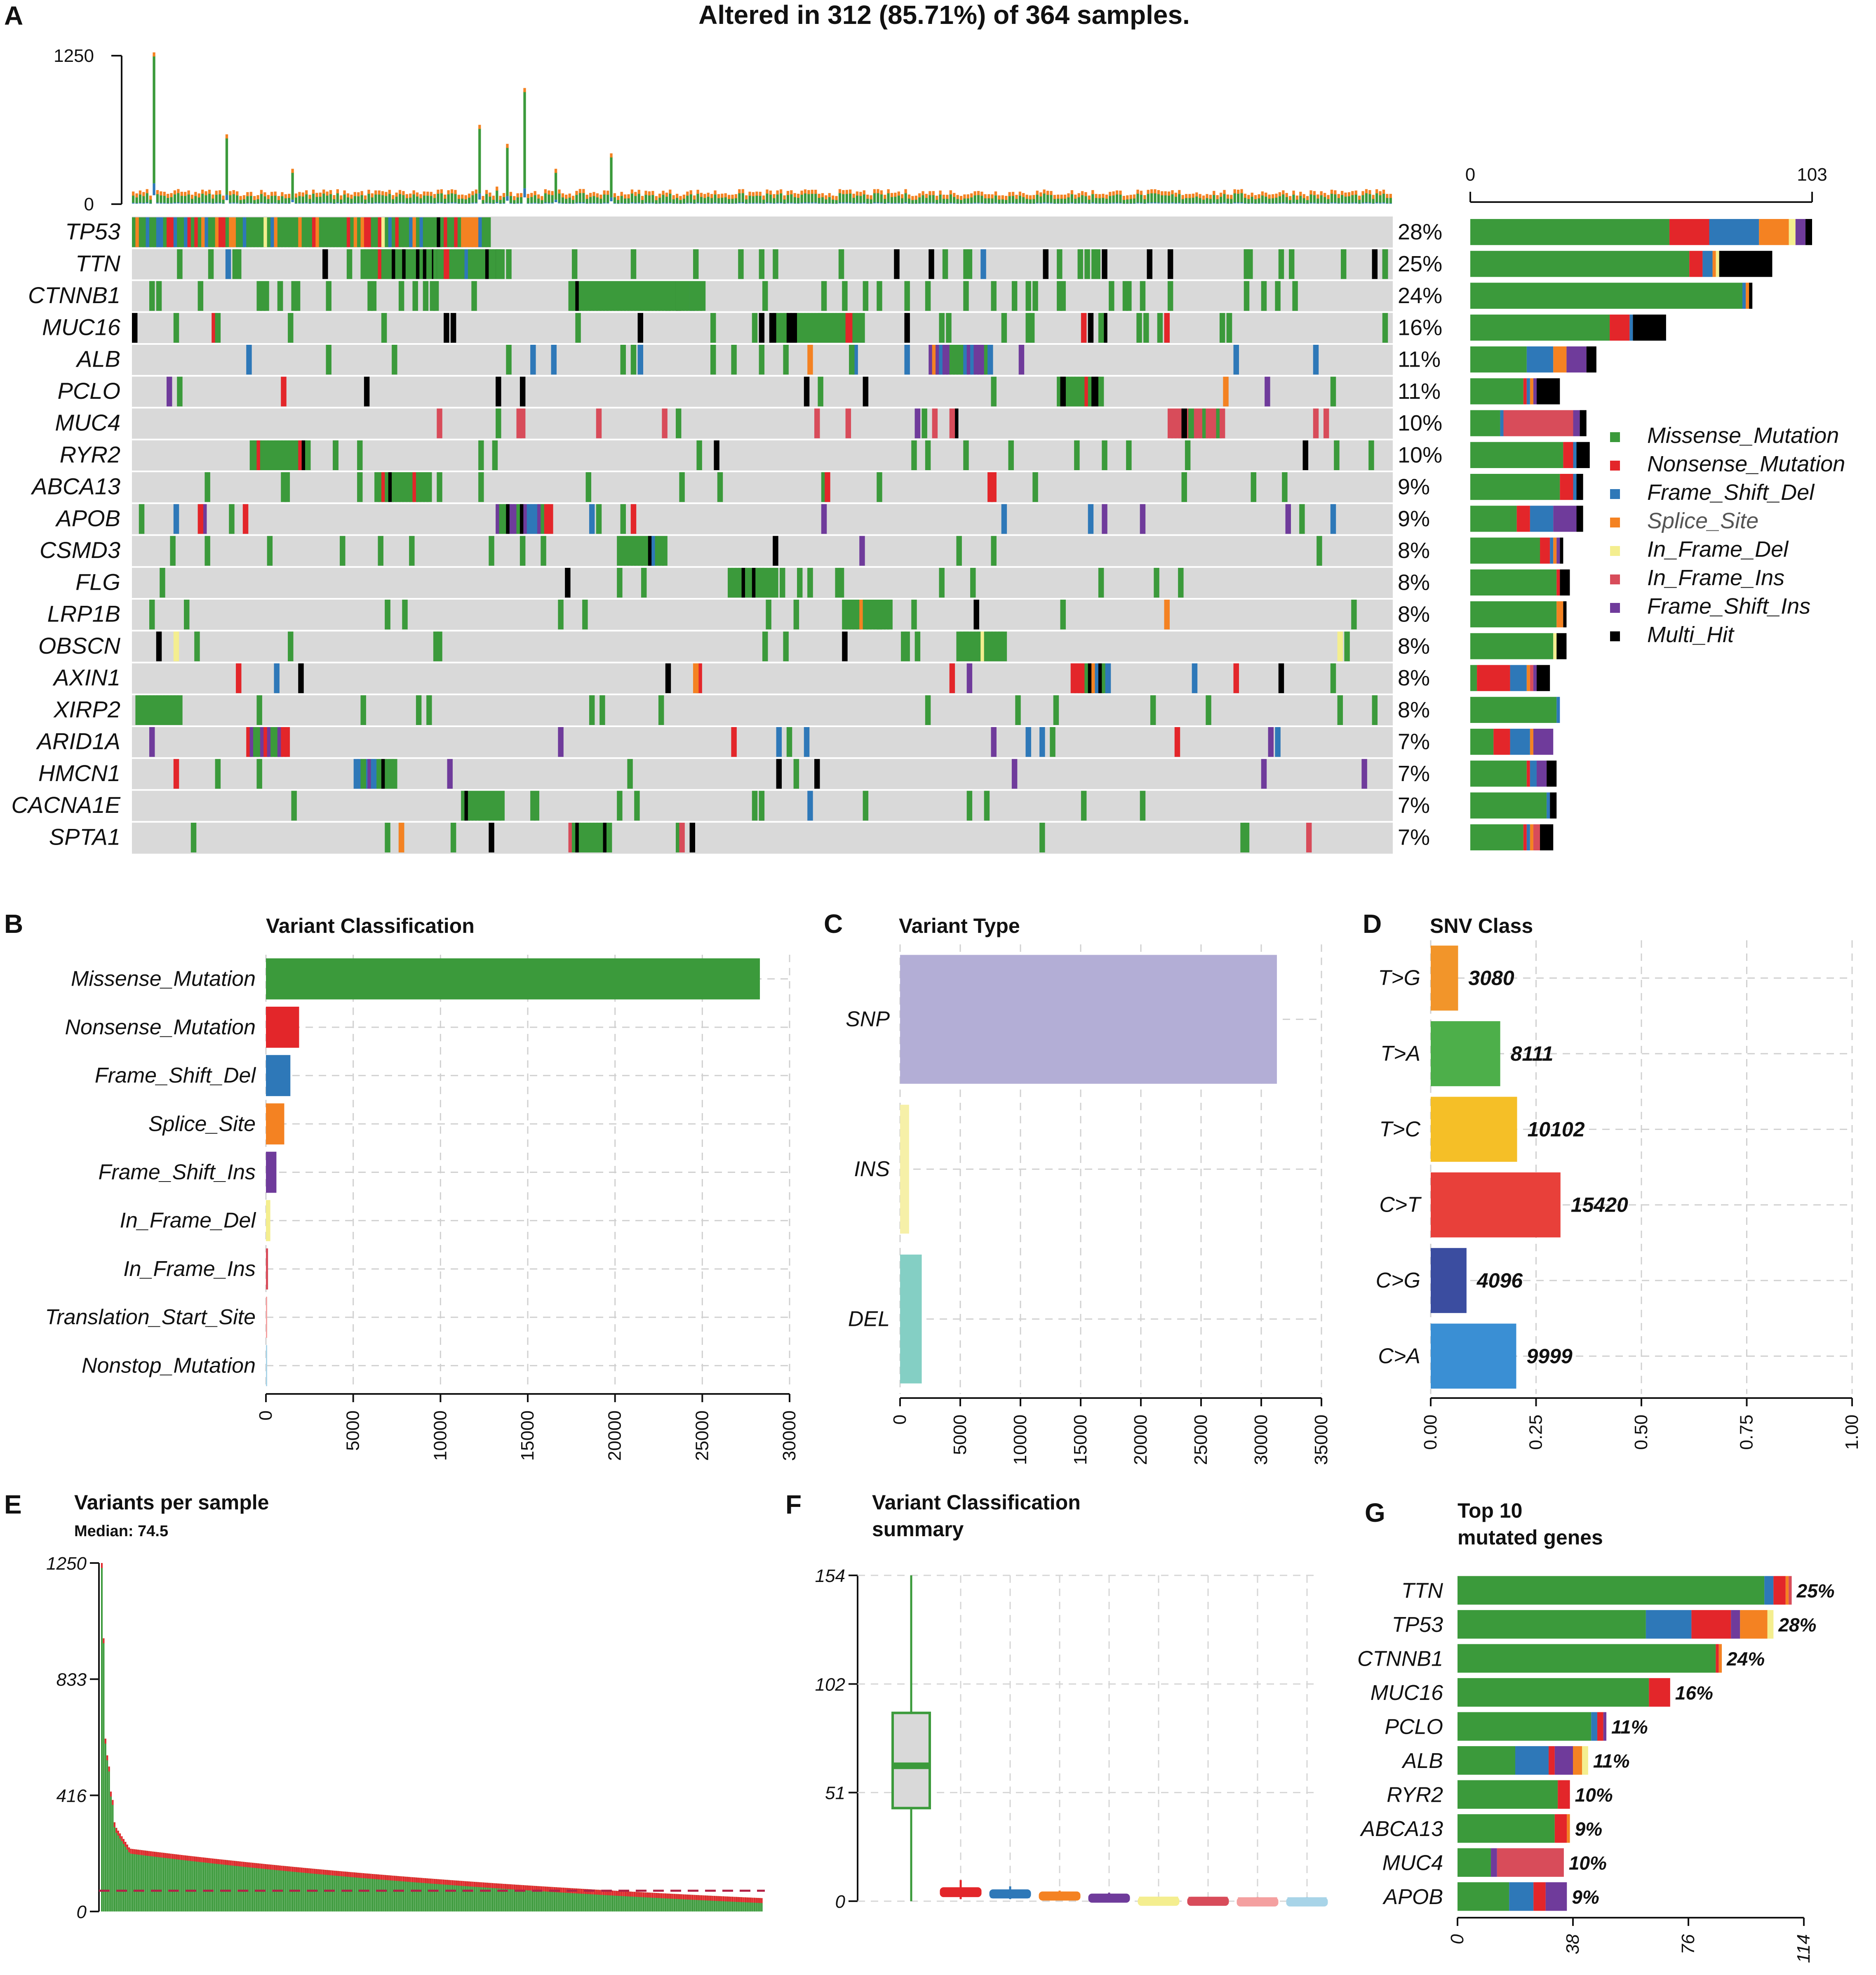 The image size is (1876, 1975). What do you see at coordinates (1731, 493) in the screenshot?
I see `legend-label: Frame_Shift_Del` at bounding box center [1731, 493].